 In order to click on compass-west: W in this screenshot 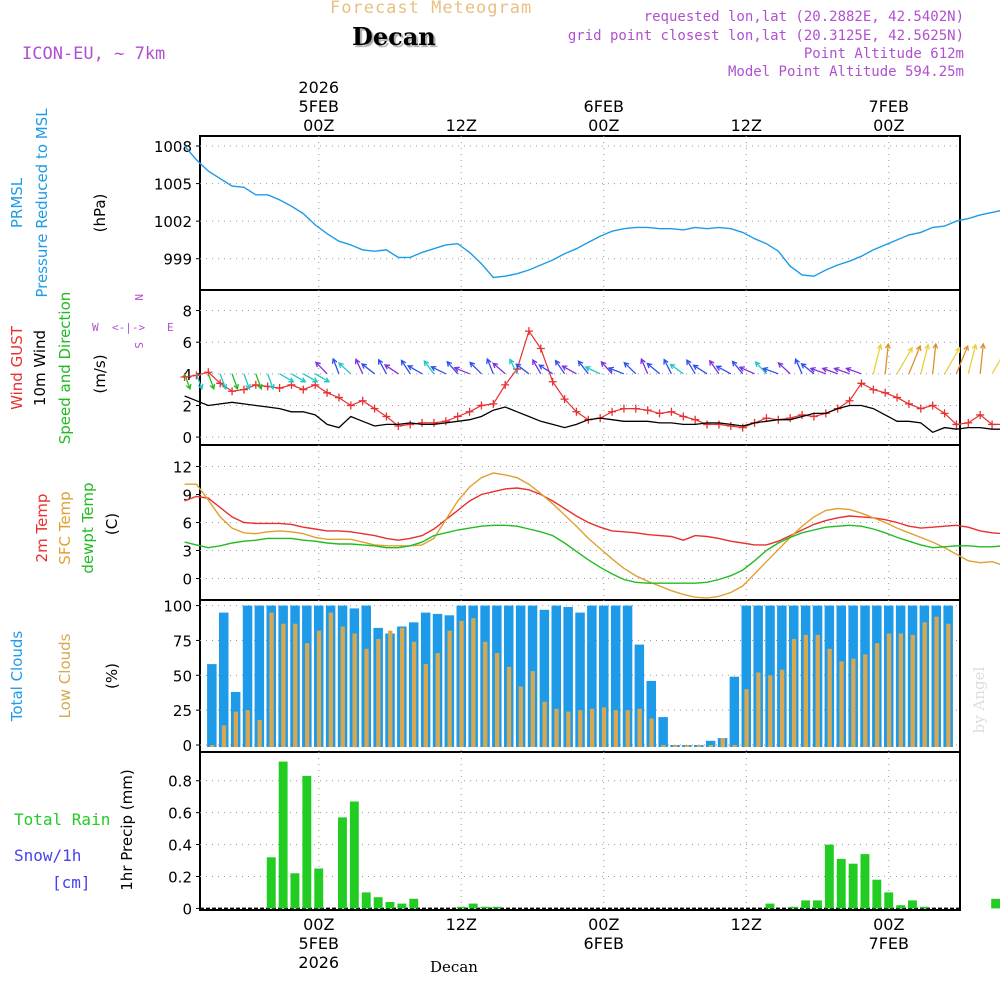, I will do `click(95, 327)`.